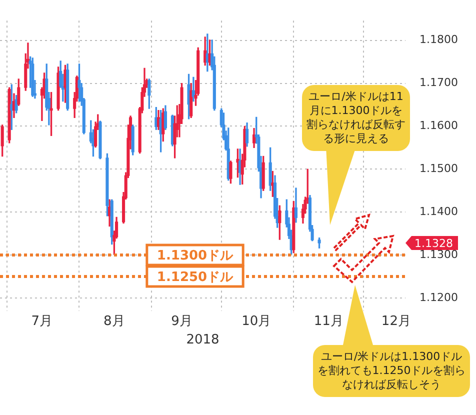 This screenshot has height=415, width=476. I want to click on y-tick-label: 1.1700, so click(439, 83).